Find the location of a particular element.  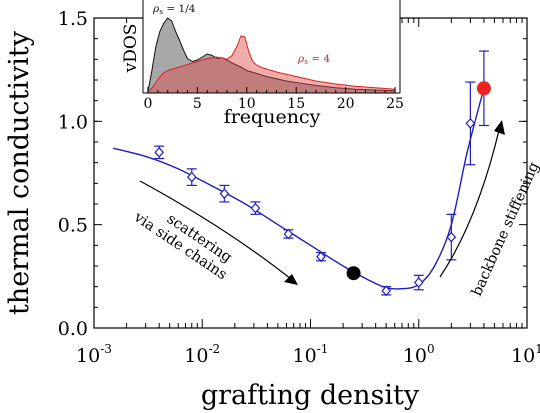

inset-ticks: 0 5 10 15 20 25 is located at coordinates (273, 99).